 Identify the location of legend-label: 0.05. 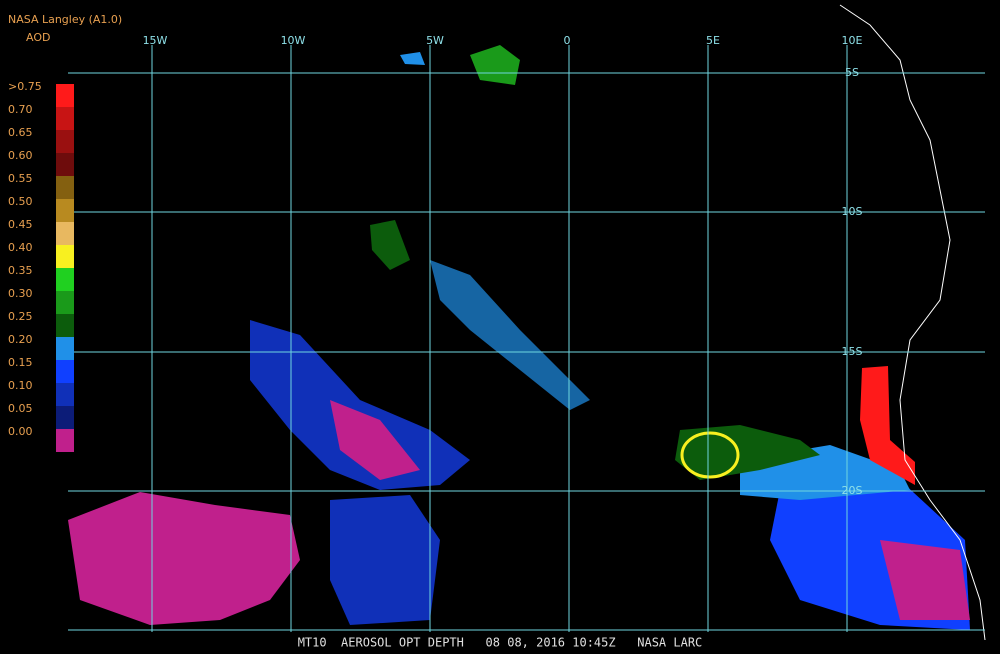
(20, 408).